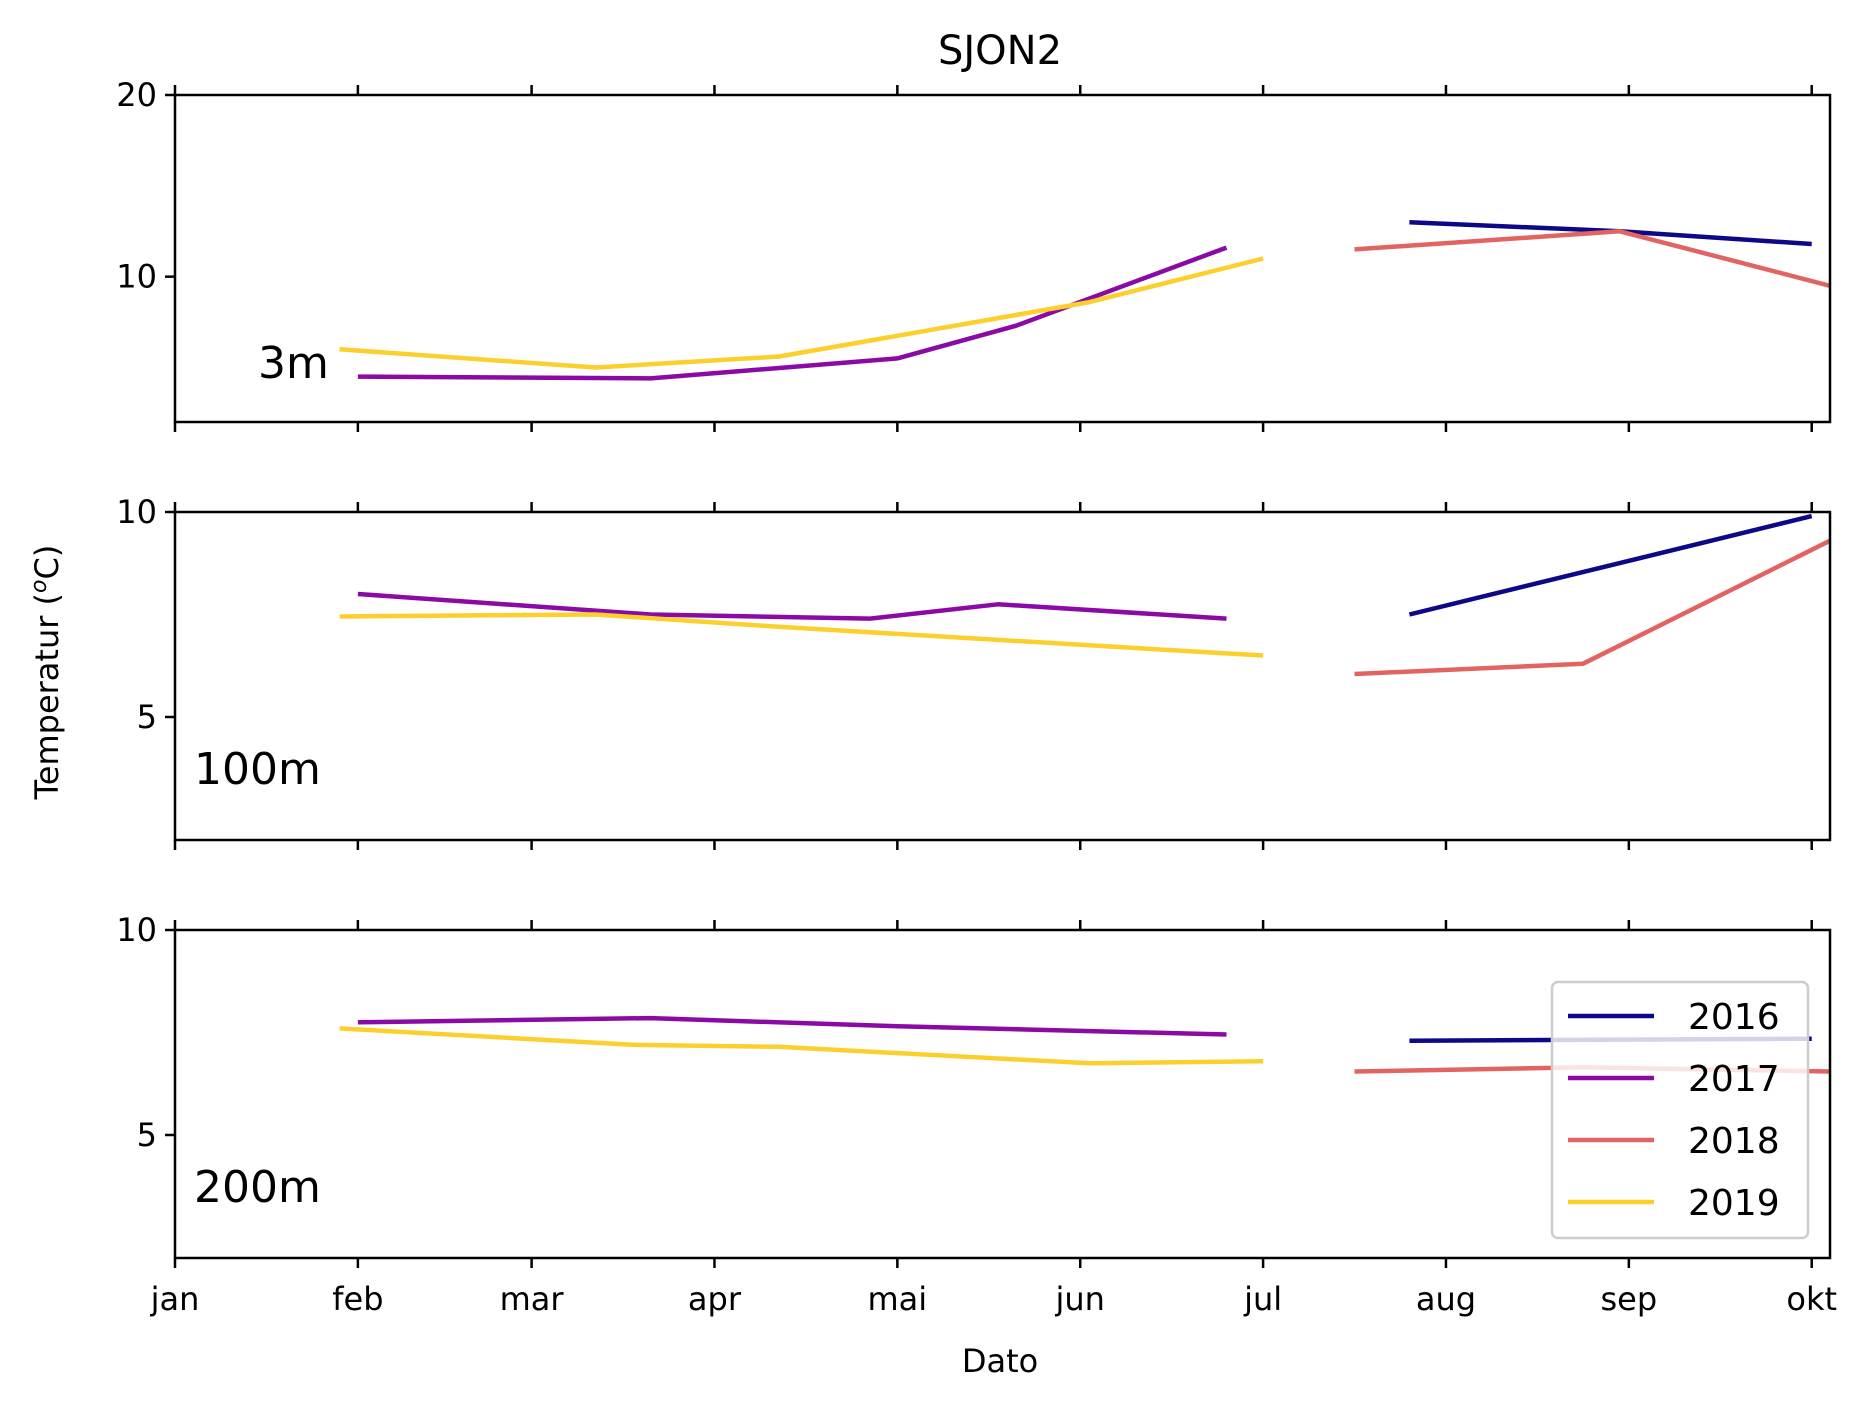 The height and width of the screenshot is (1408, 1876). What do you see at coordinates (898, 1299) in the screenshot?
I see `x-tick-label-mai: mai` at bounding box center [898, 1299].